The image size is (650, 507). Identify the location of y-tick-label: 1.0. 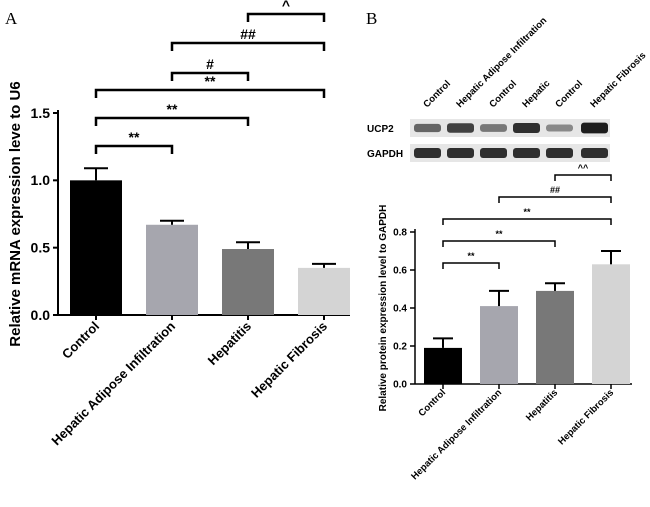
(41, 180).